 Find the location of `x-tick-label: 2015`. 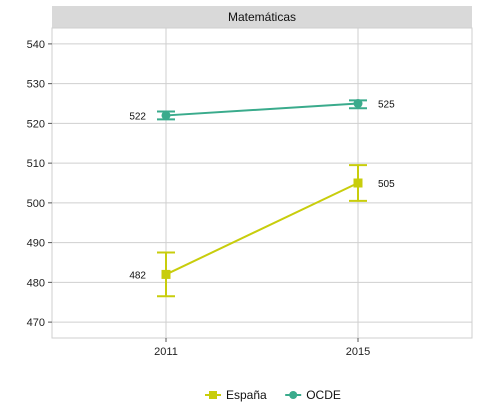

x-tick-label: 2015 is located at coordinates (358, 352).